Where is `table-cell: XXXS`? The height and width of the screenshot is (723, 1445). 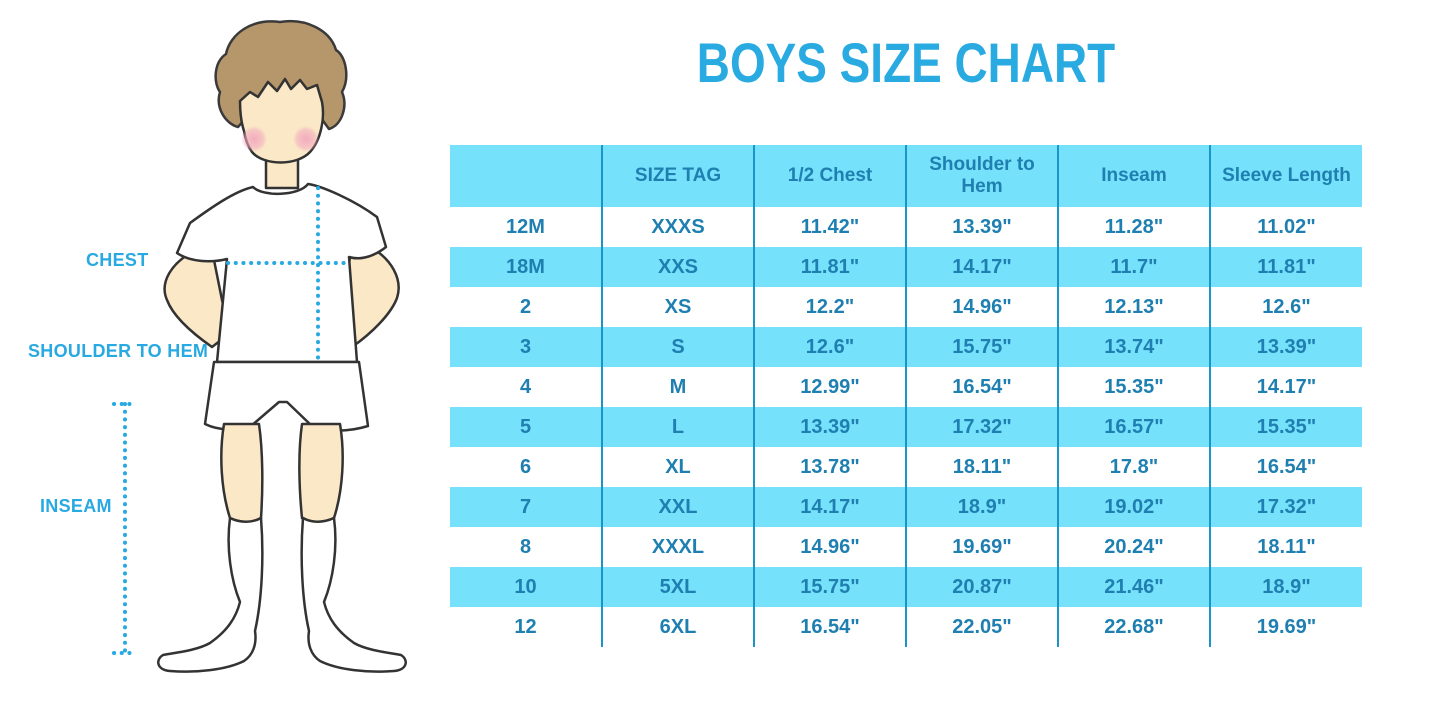
table-cell: XXXS is located at coordinates (677, 227).